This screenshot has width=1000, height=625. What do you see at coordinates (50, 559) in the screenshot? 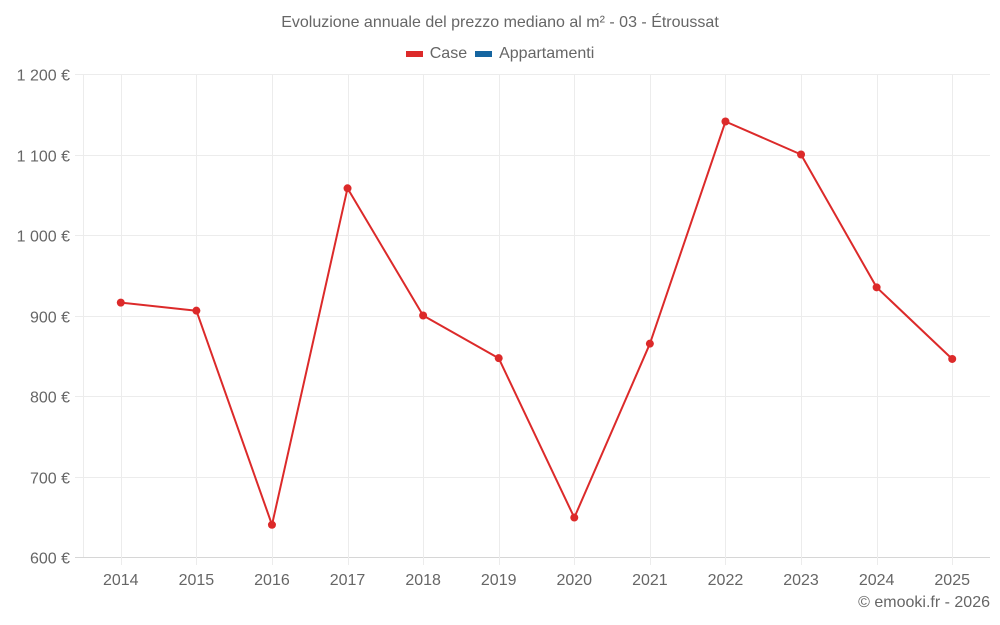
I see `y-tick-label: 600 €` at bounding box center [50, 559].